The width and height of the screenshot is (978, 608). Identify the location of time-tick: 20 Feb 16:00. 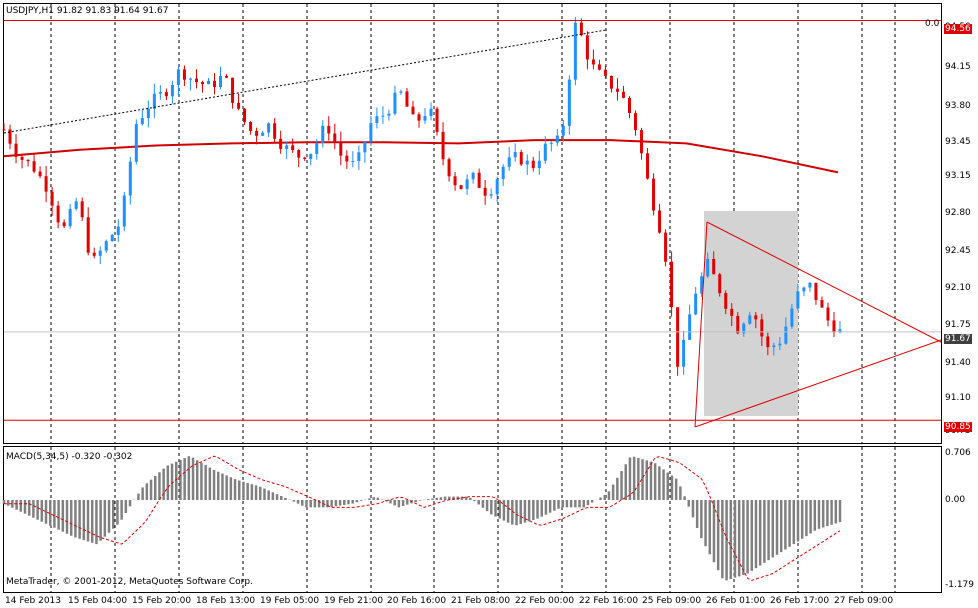
(417, 601).